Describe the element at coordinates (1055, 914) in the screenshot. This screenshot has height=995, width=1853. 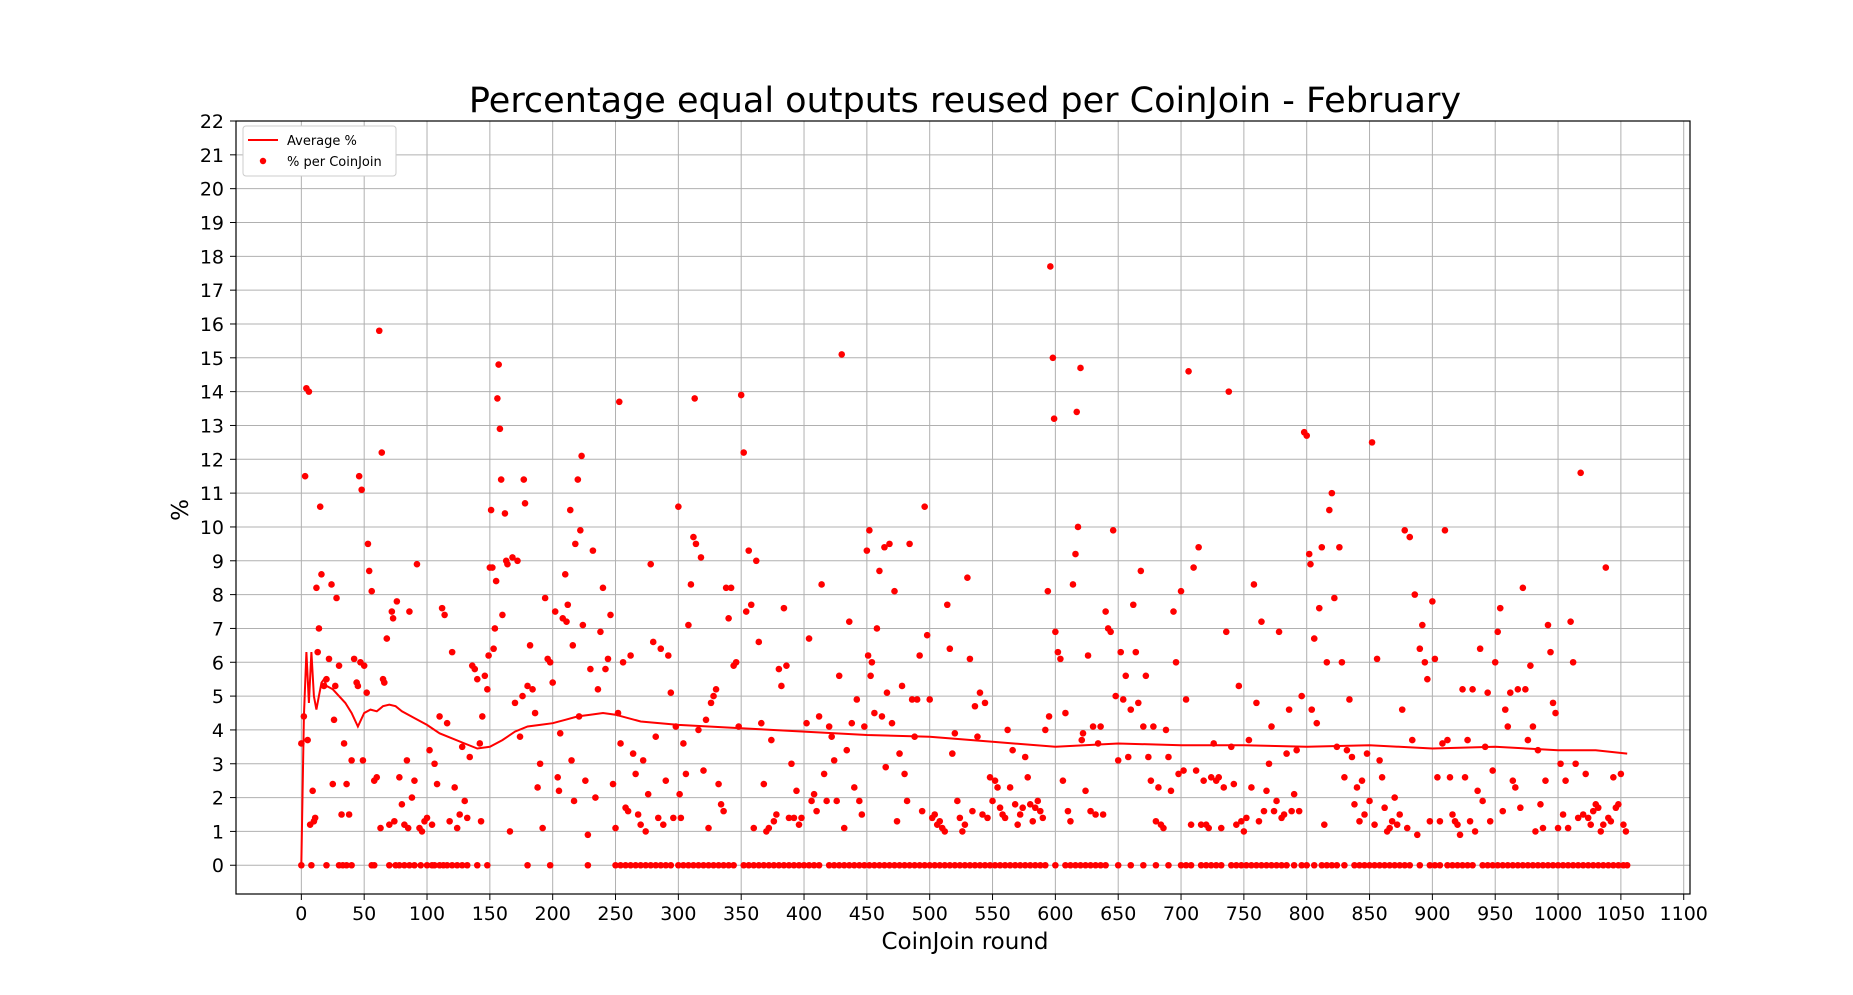
I see `x-tick-label: 600` at that location.